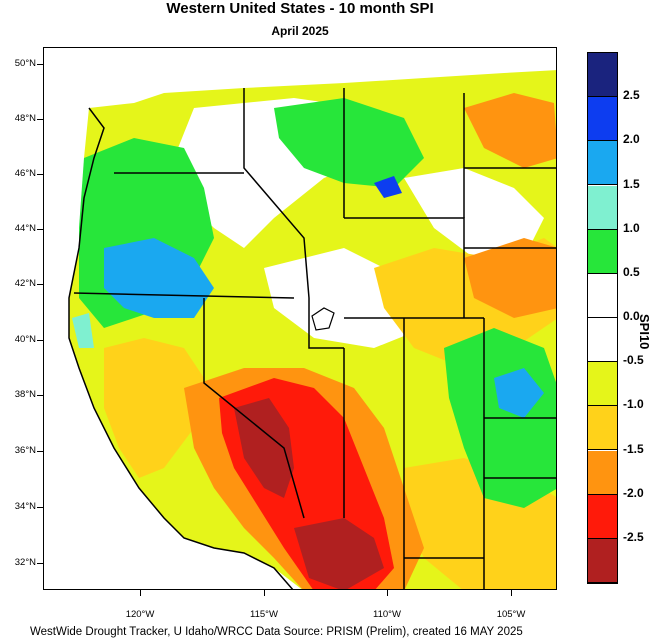  Describe the element at coordinates (25, 228) in the screenshot. I see `lat-label-44n: 44°N` at that location.